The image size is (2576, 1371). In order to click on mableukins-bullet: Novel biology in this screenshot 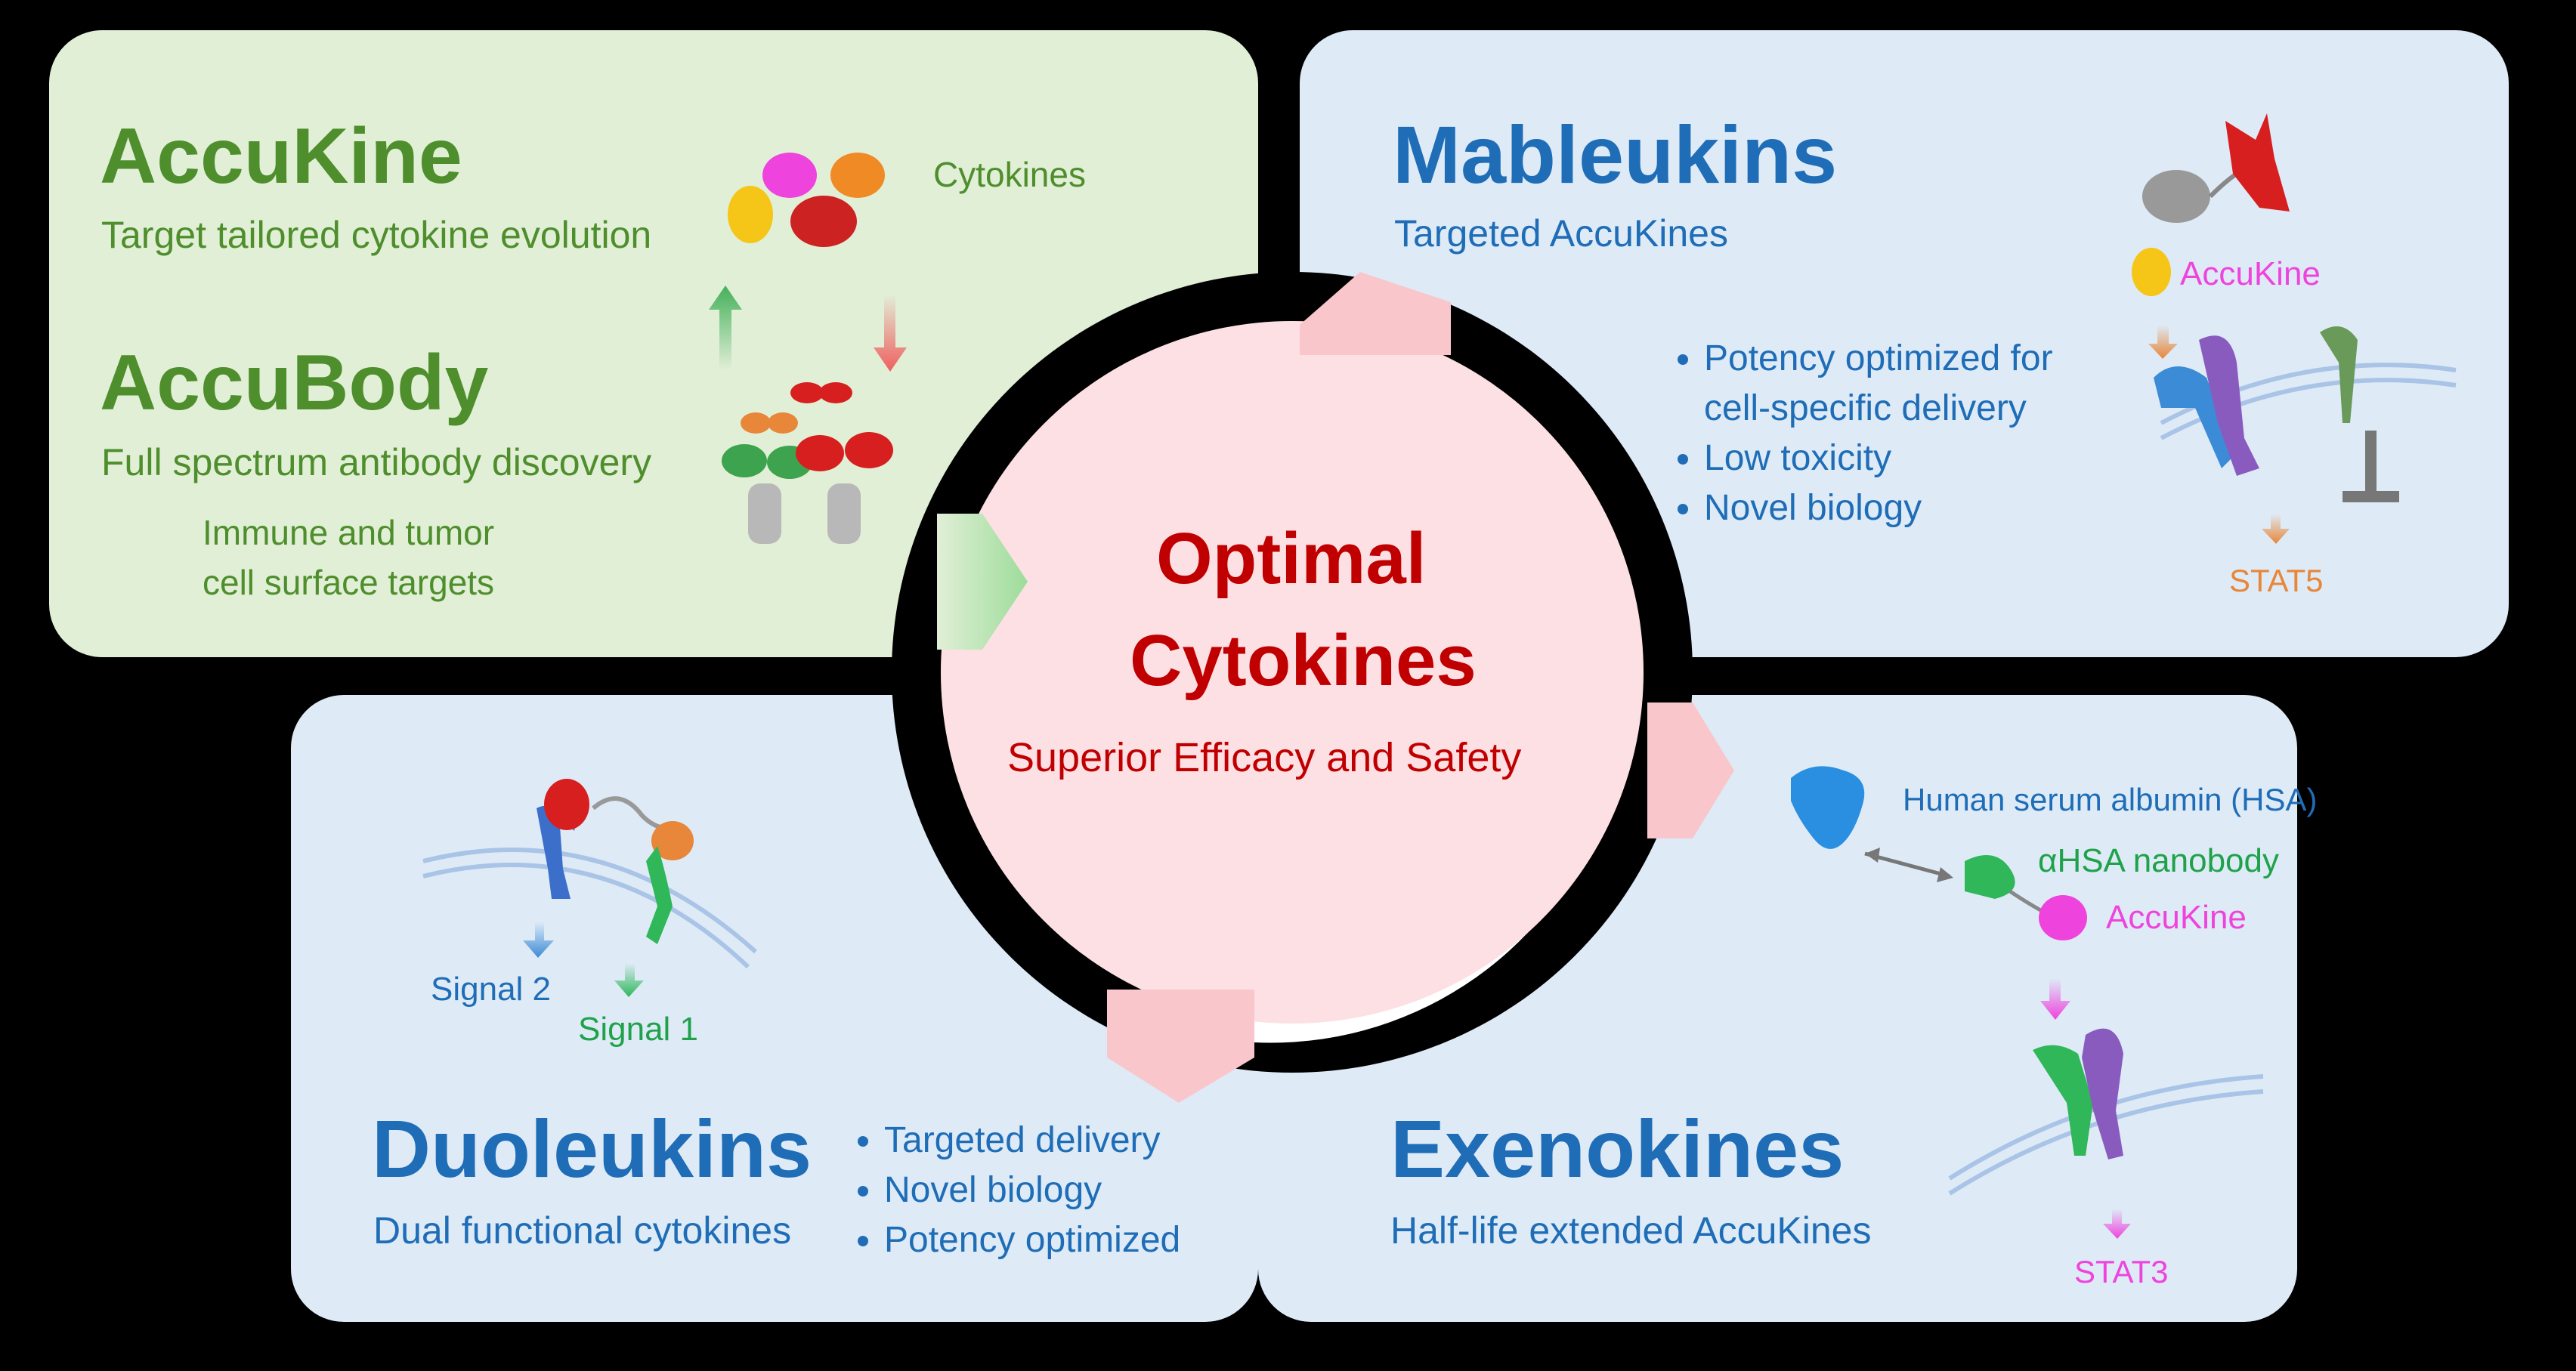, I will do `click(1878, 508)`.